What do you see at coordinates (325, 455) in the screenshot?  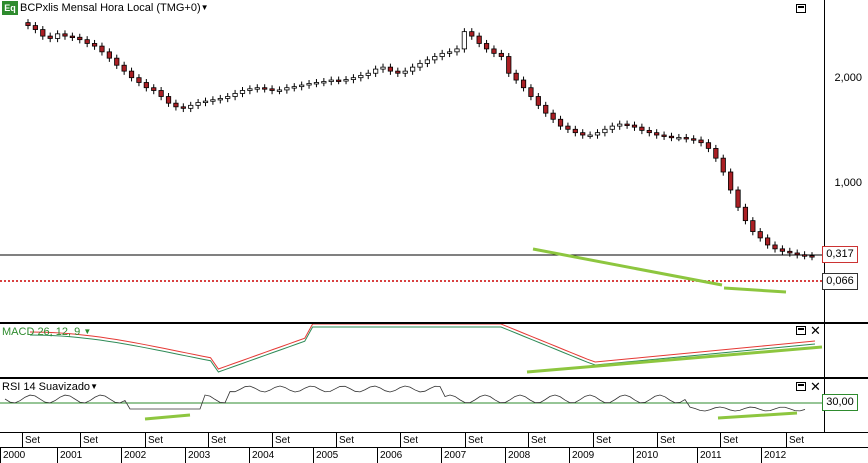 I see `year-label: 2005` at bounding box center [325, 455].